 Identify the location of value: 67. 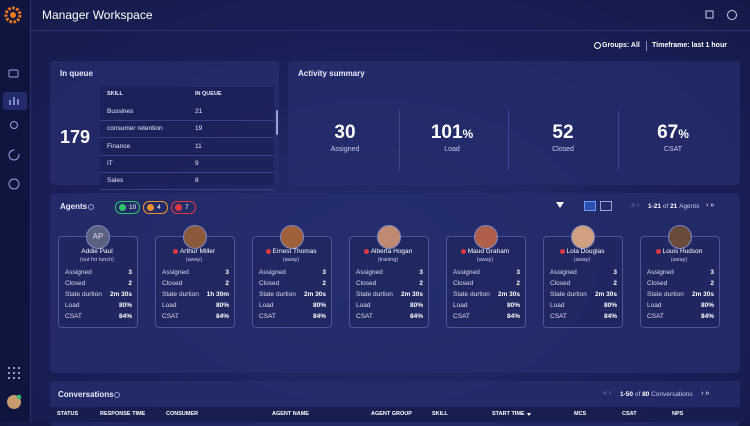
(668, 132).